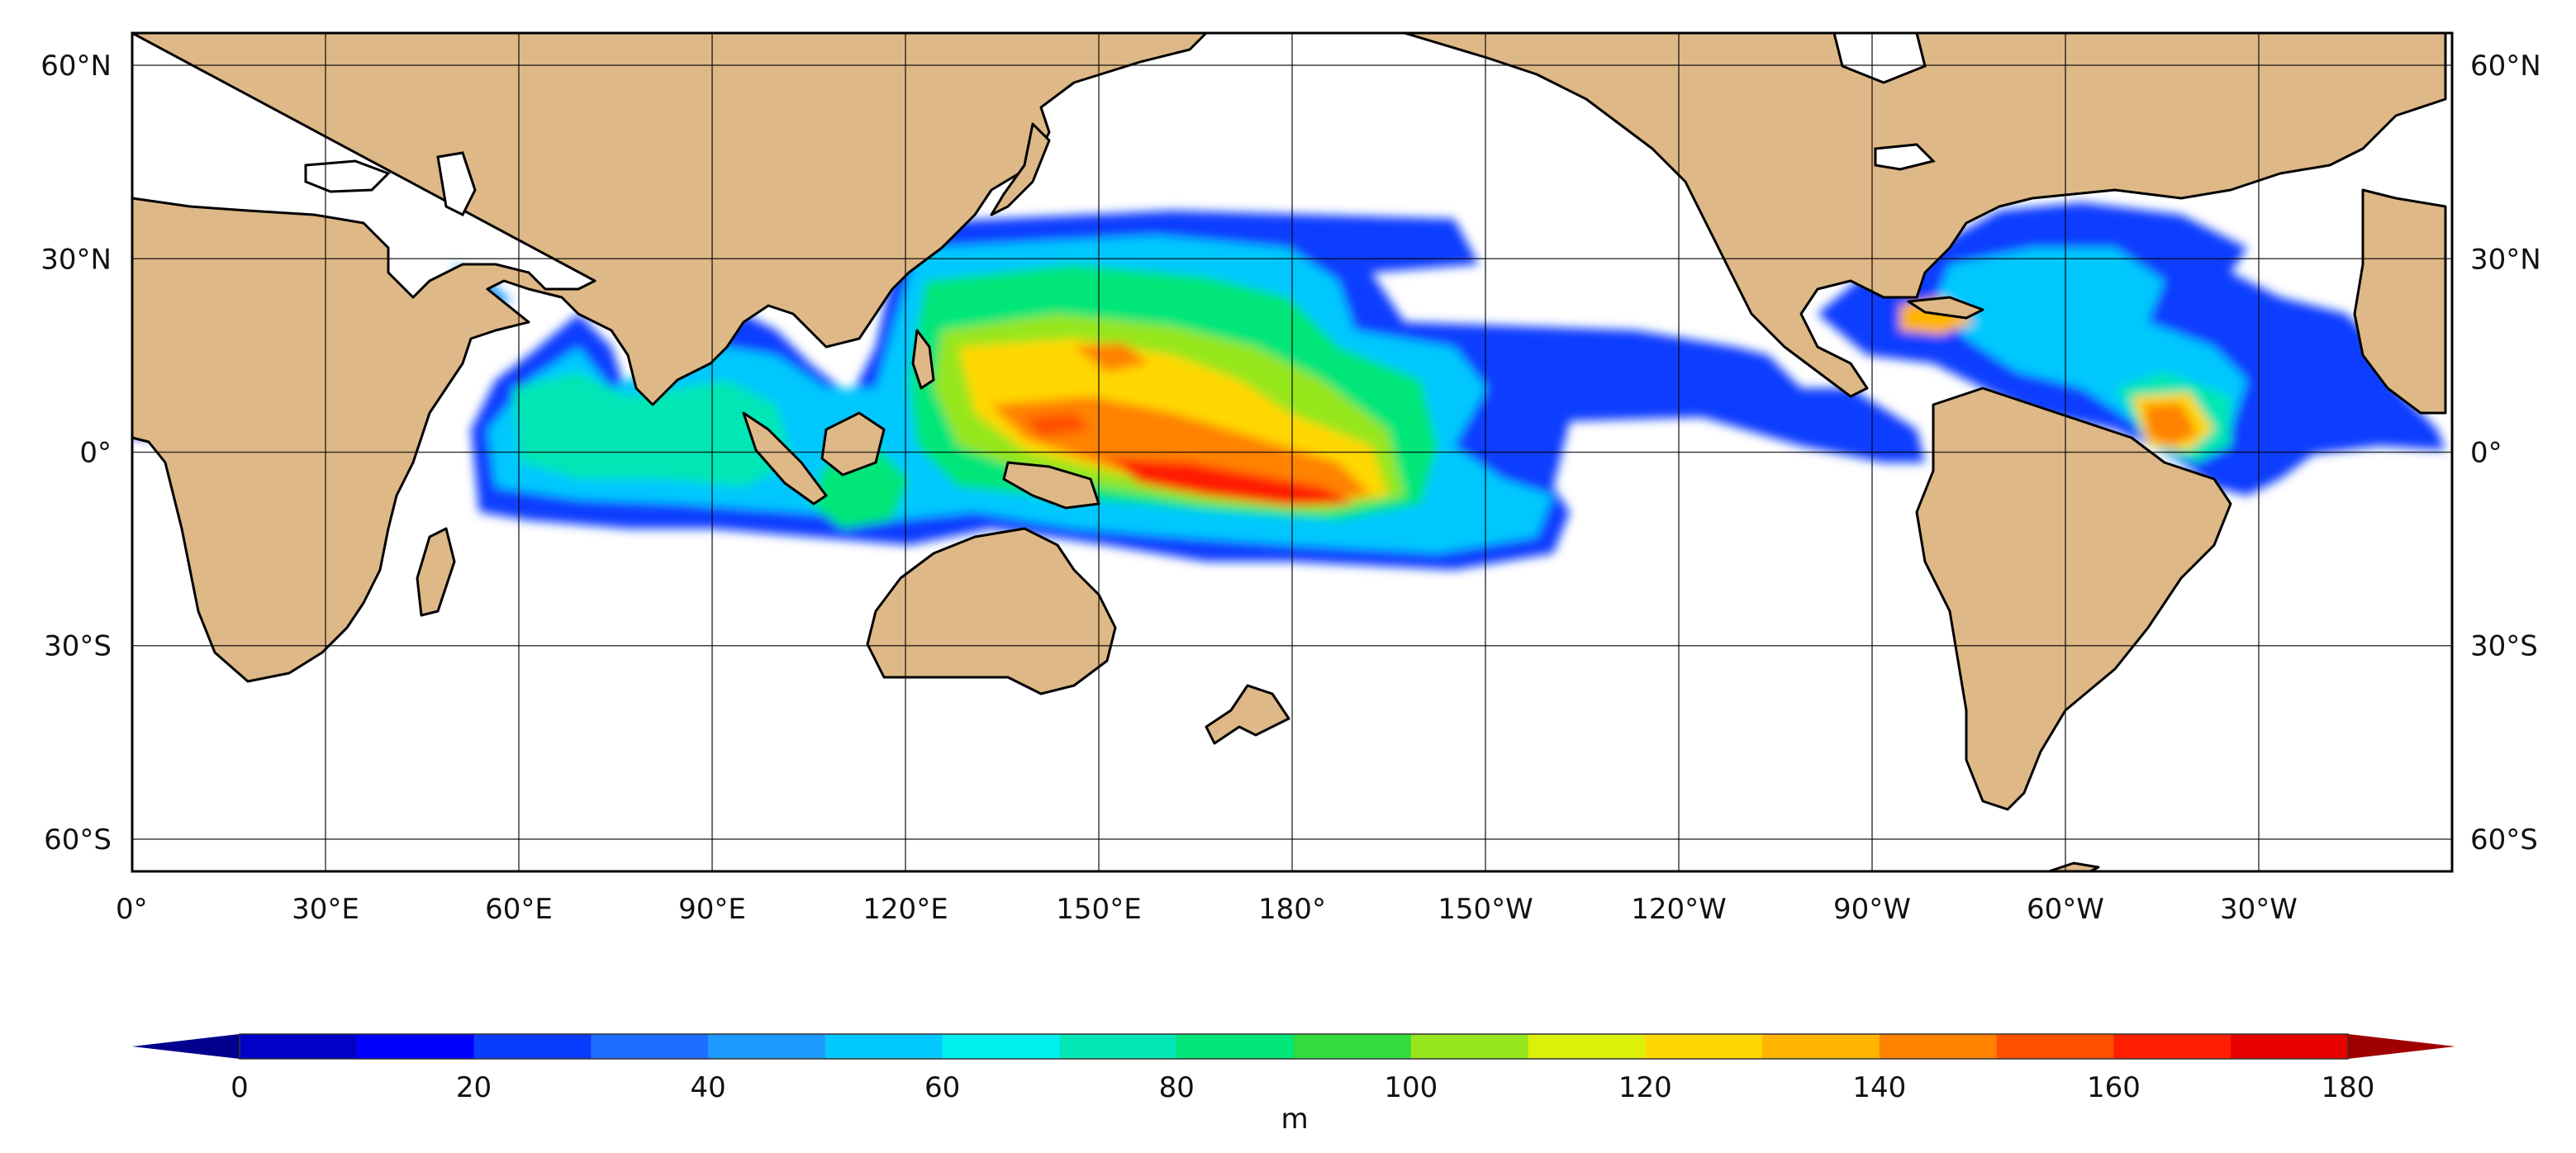 Image resolution: width=2576 pixels, height=1153 pixels. Describe the element at coordinates (785, 458) in the screenshot. I see `land-sumatra` at that location.